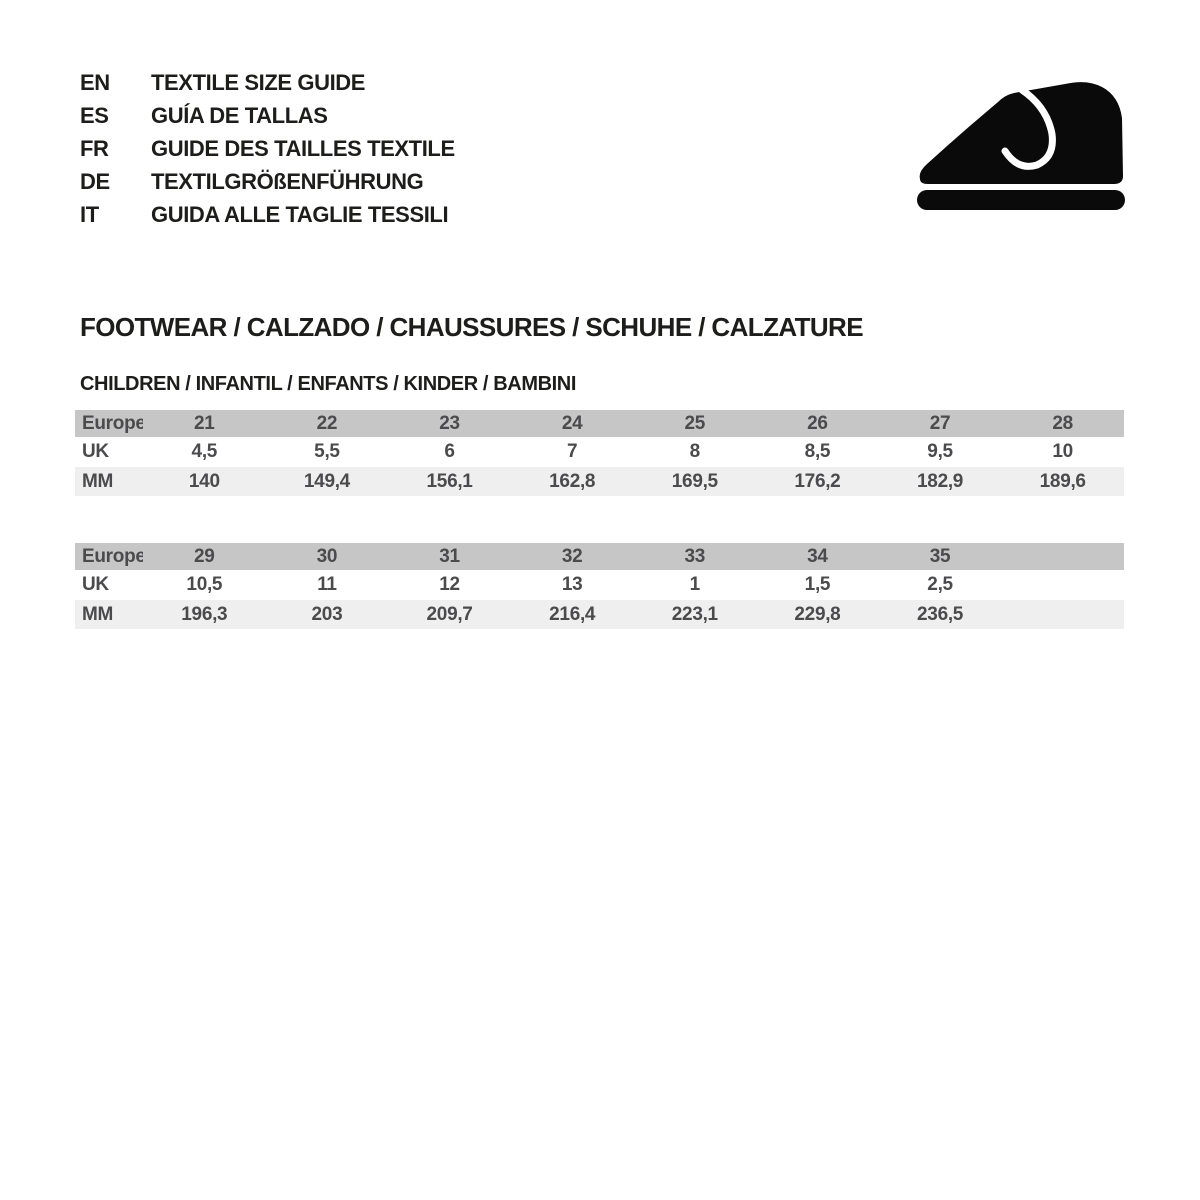 The width and height of the screenshot is (1200, 1200). What do you see at coordinates (694, 481) in the screenshot?
I see `size-cell: 169,5` at bounding box center [694, 481].